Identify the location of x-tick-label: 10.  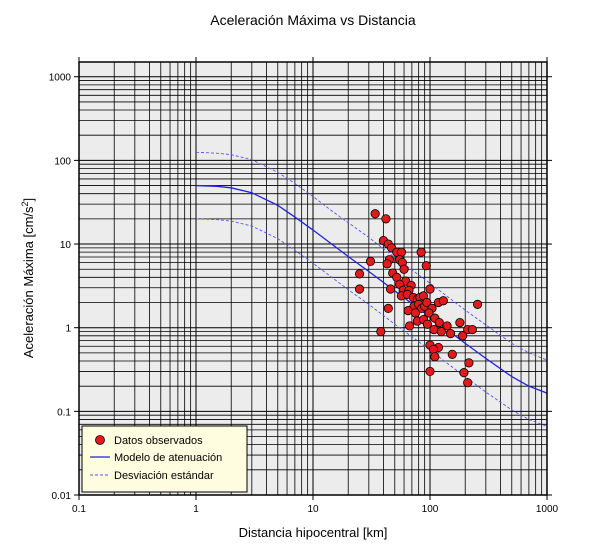
(313, 509).